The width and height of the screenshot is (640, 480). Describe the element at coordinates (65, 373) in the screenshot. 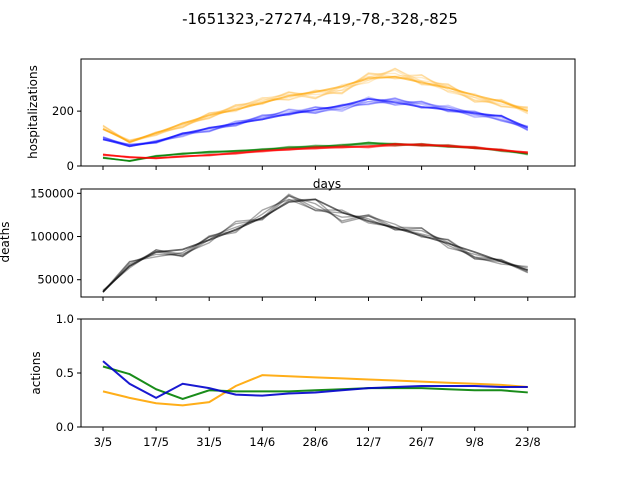

I see `y-tick-label: 0.5` at that location.